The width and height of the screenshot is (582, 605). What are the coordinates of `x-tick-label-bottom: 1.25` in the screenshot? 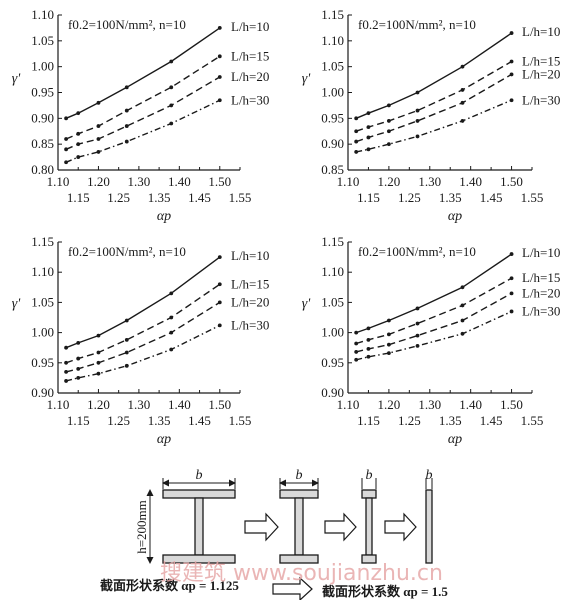 It's located at (118, 197).